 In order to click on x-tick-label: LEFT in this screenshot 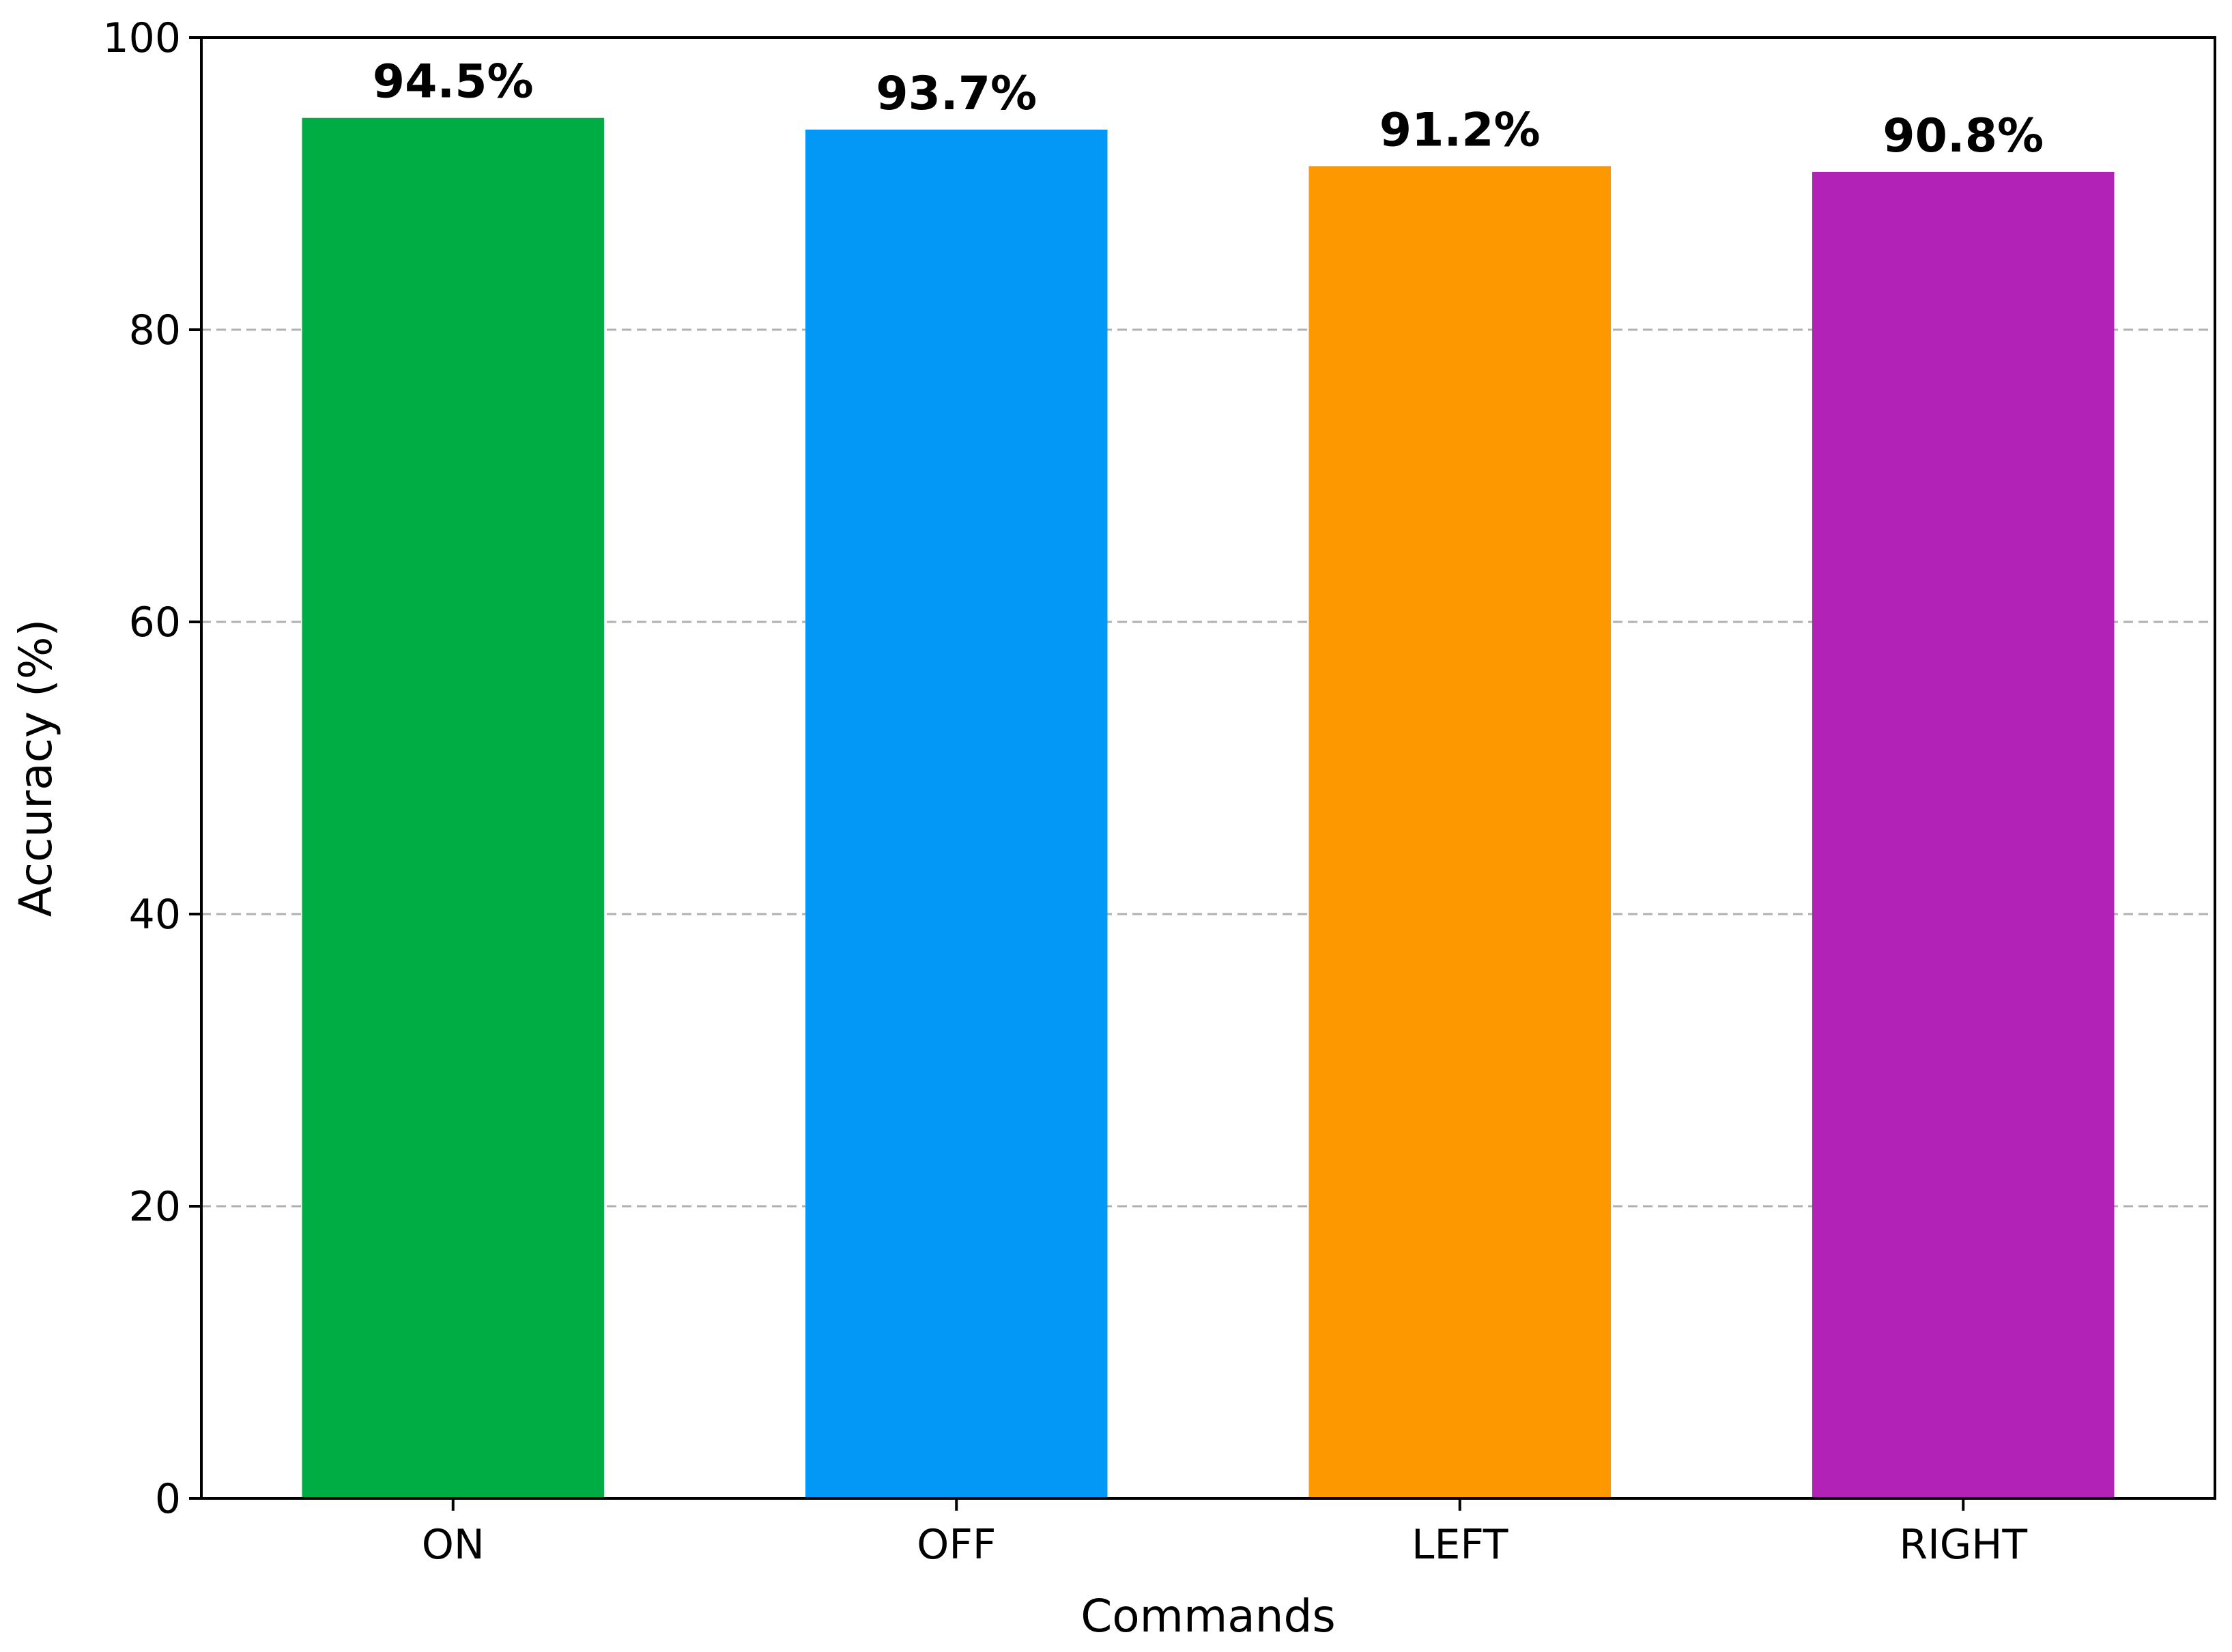, I will do `click(1460, 1545)`.